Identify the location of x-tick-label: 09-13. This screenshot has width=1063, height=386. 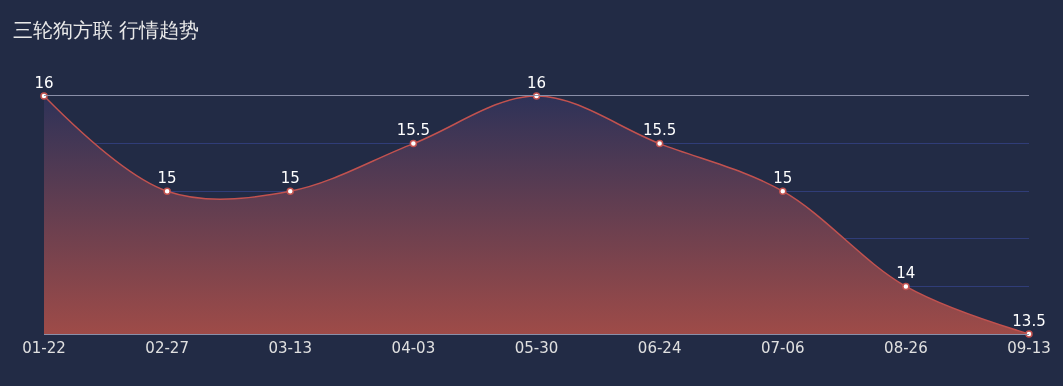
(1029, 348).